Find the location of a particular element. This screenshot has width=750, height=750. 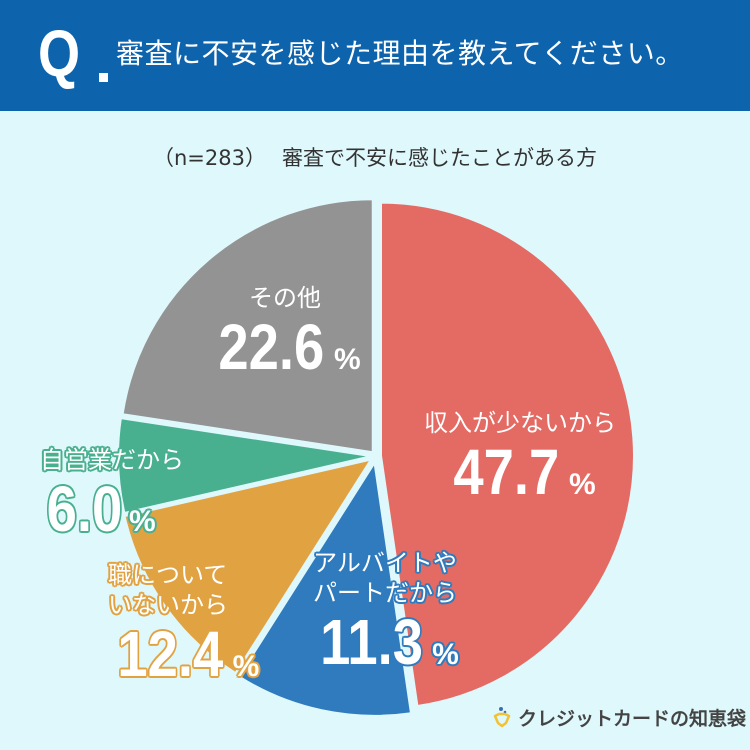

question-header: Q 審査に不安を感じた理由を教えてください。 is located at coordinates (375, 55).